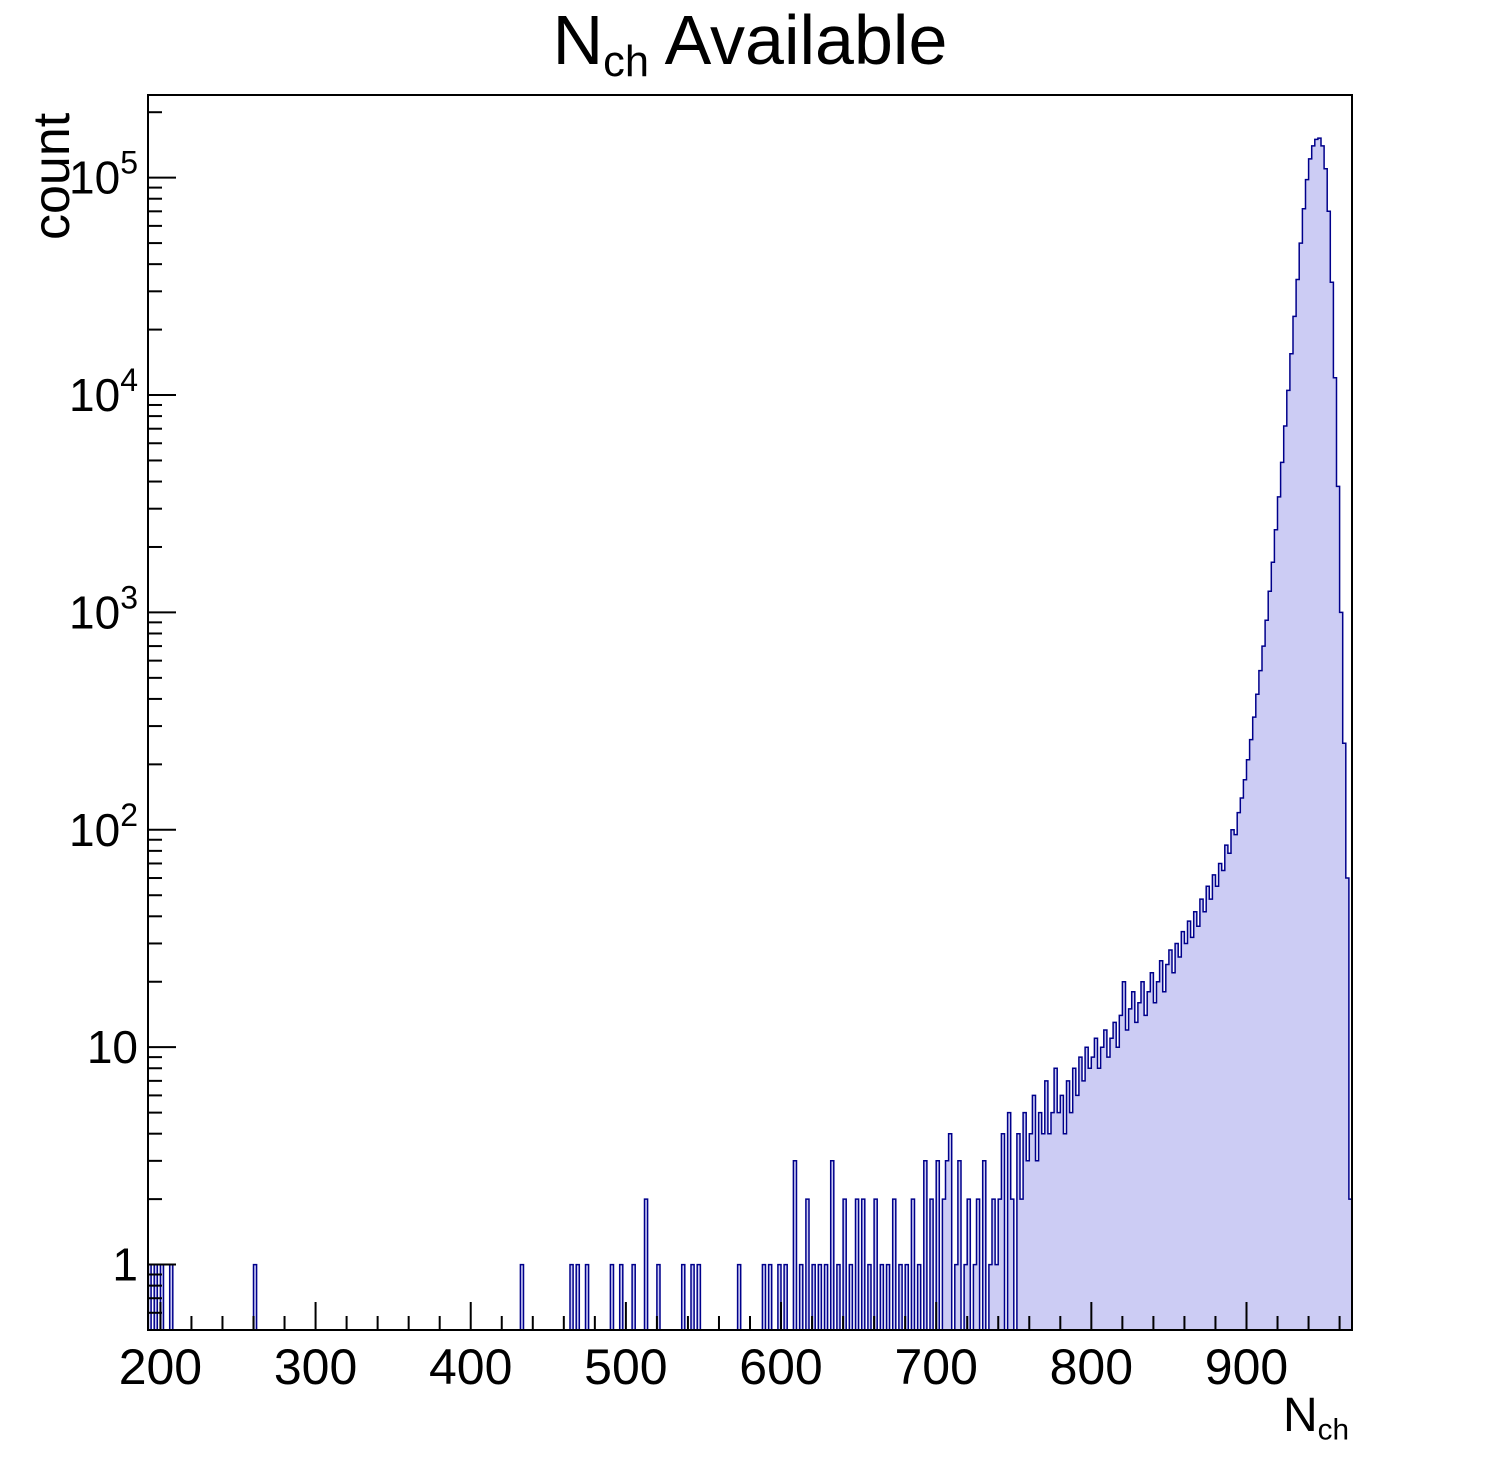 The image size is (1496, 1472). What do you see at coordinates (315, 1367) in the screenshot?
I see `x-tick-label: 300` at bounding box center [315, 1367].